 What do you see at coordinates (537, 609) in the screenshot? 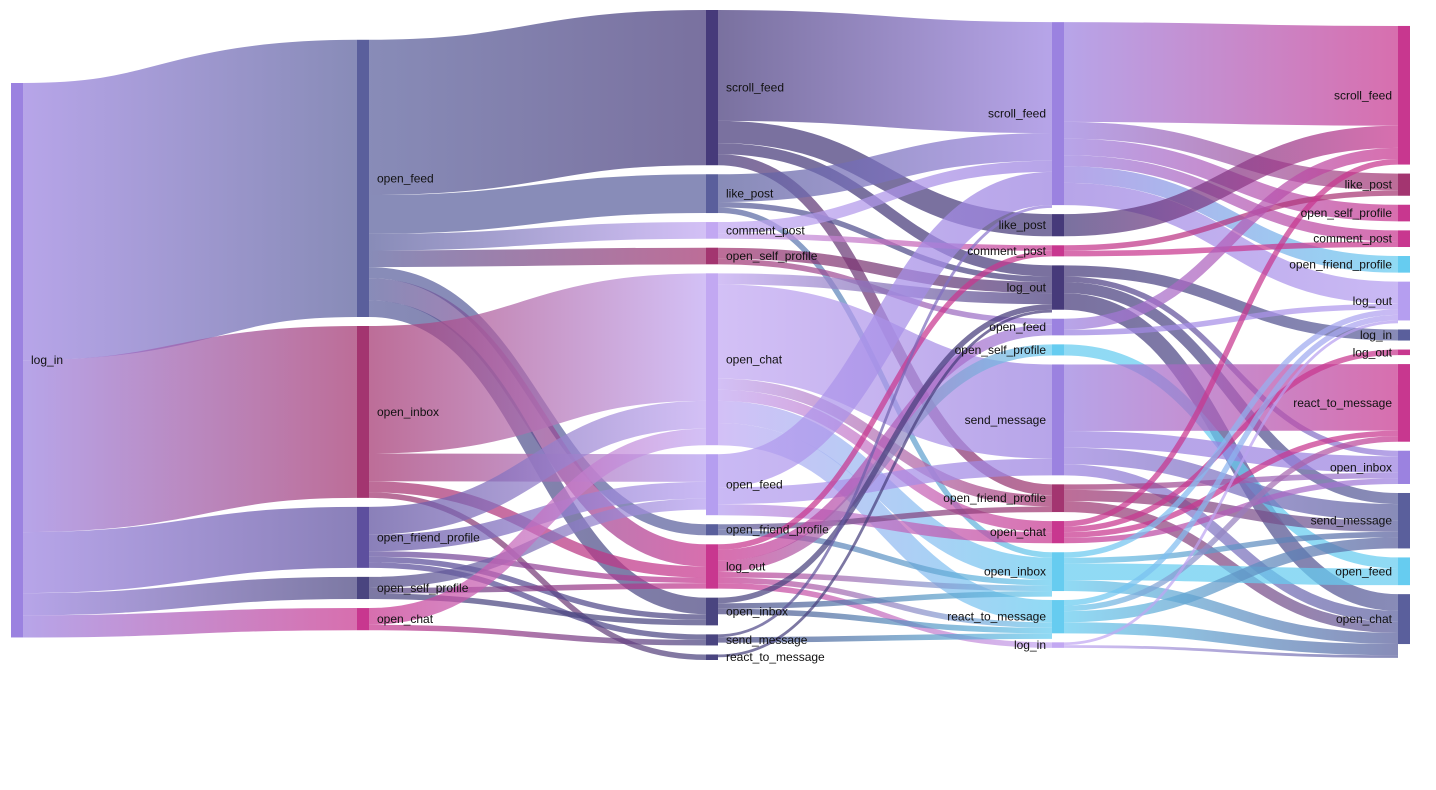
I see `link-open_self_profile-to-open_inbox` at bounding box center [537, 609].